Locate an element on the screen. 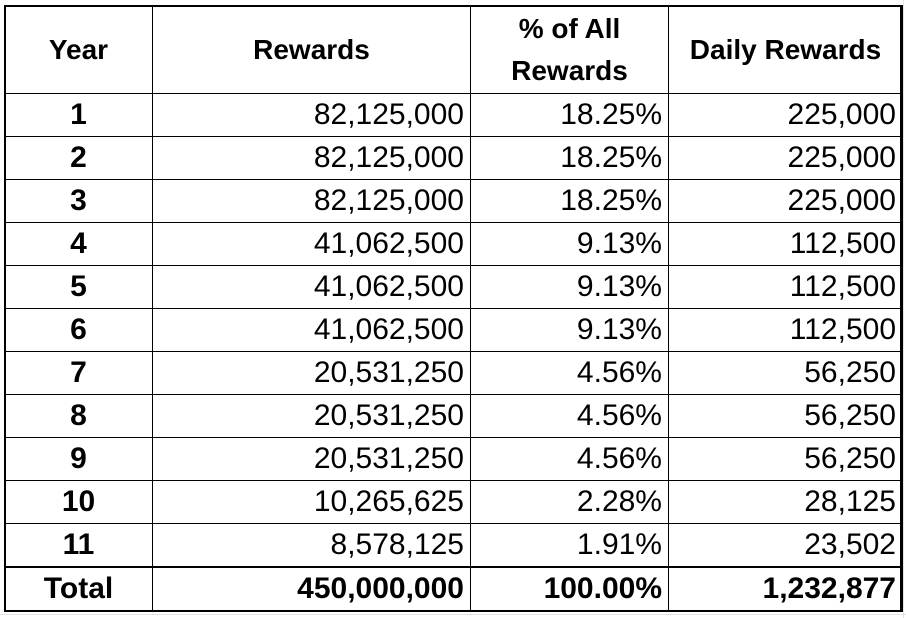 The height and width of the screenshot is (618, 906). cell-year: 8 is located at coordinates (78, 416).